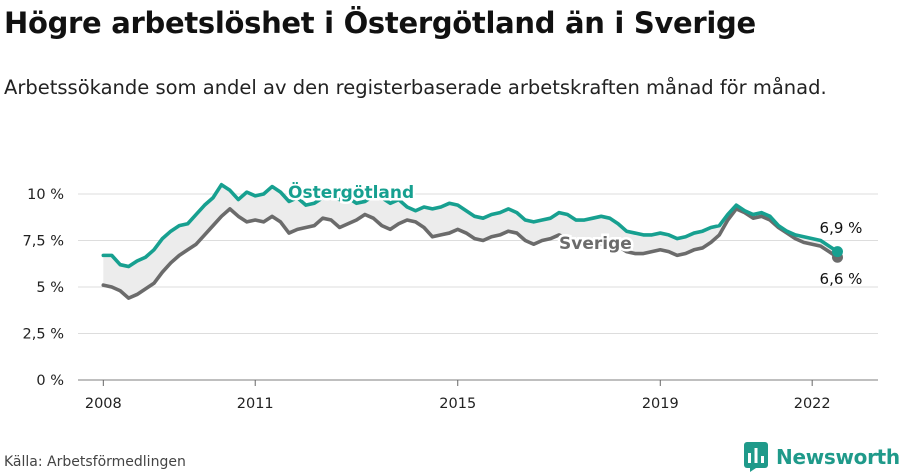 This screenshot has height=474, width=900. What do you see at coordinates (43, 242) in the screenshot?
I see `y-tick-label: 7,5 %` at bounding box center [43, 242].